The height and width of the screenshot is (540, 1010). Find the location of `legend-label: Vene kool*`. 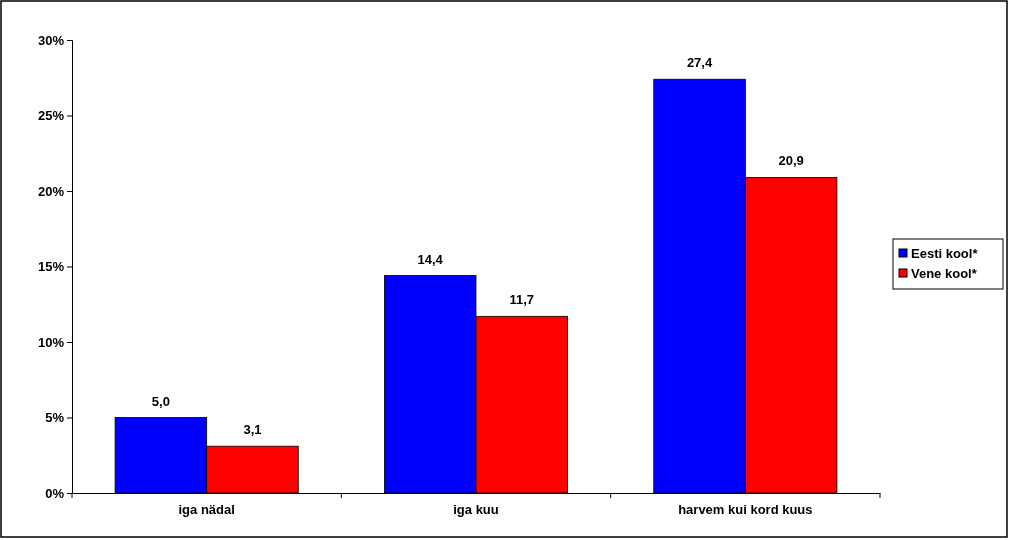

legend-label: Vene kool* is located at coordinates (944, 273).